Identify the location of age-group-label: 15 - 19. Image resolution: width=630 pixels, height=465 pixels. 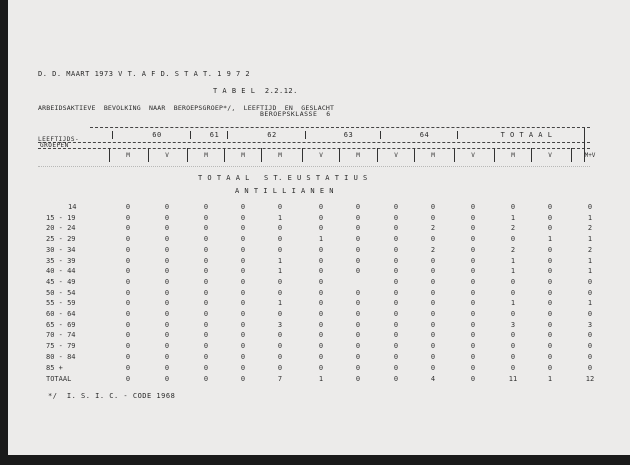
(61, 217).